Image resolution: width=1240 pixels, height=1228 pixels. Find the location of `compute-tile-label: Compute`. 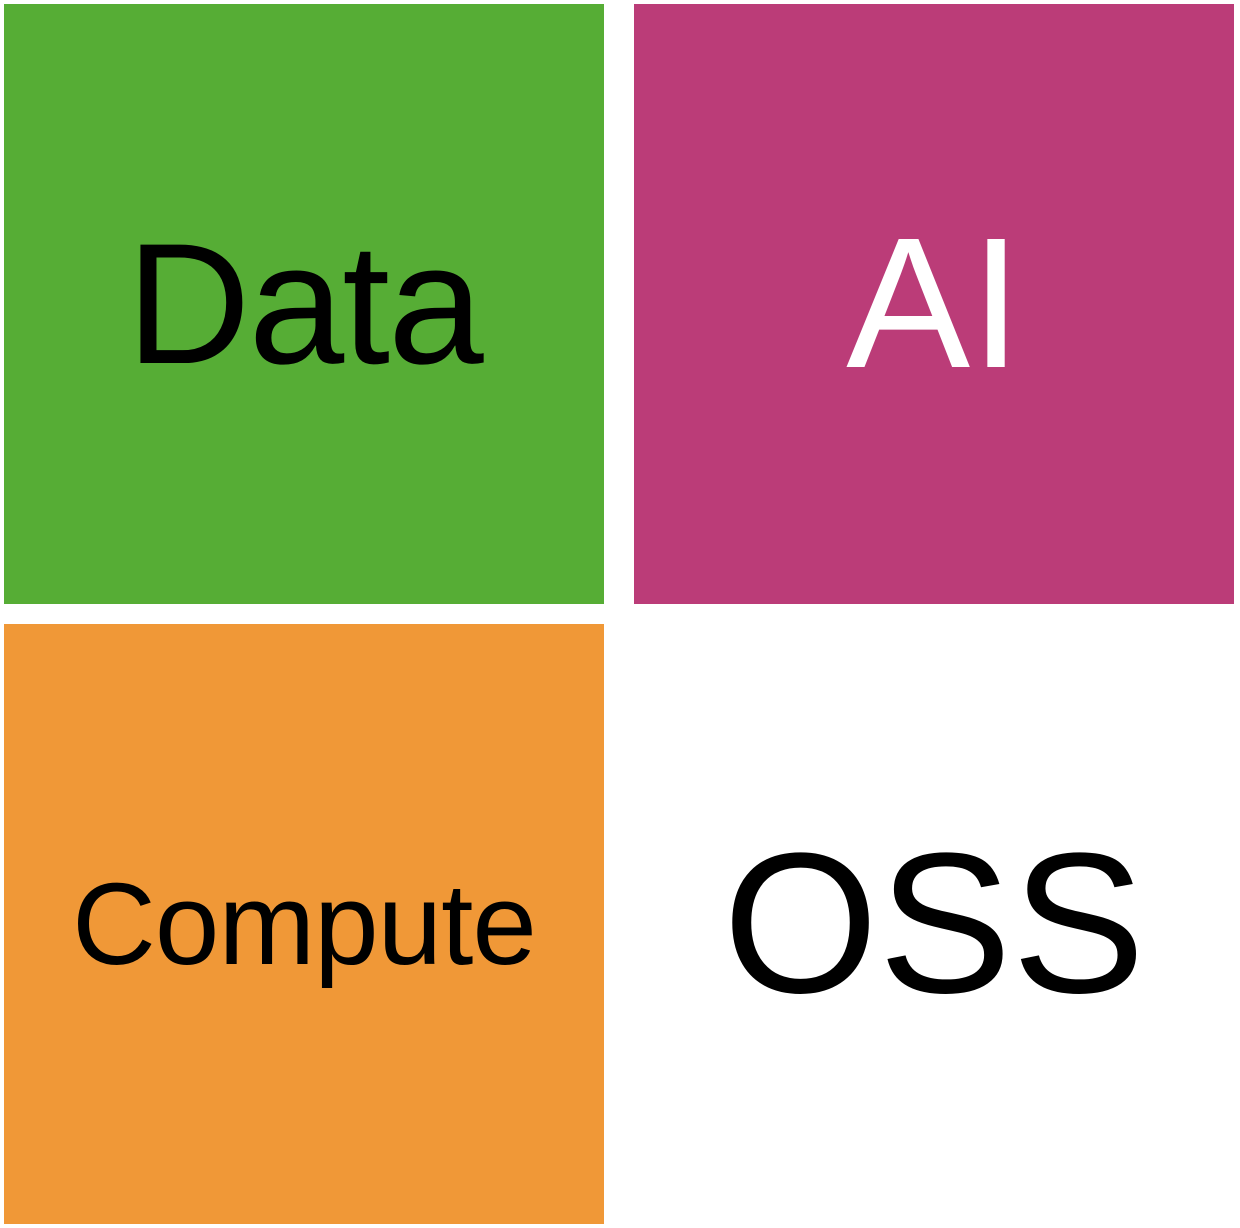

compute-tile-label: Compute is located at coordinates (304, 924).